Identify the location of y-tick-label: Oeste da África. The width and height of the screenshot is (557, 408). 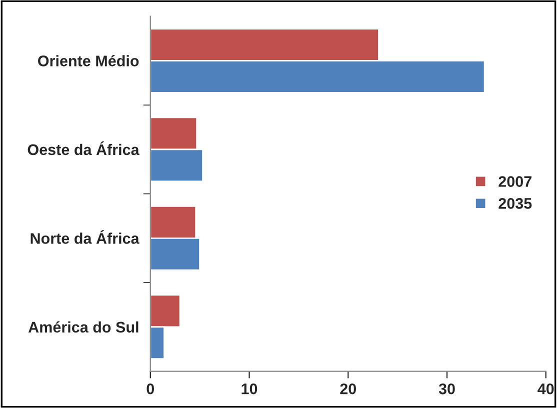
(84, 148).